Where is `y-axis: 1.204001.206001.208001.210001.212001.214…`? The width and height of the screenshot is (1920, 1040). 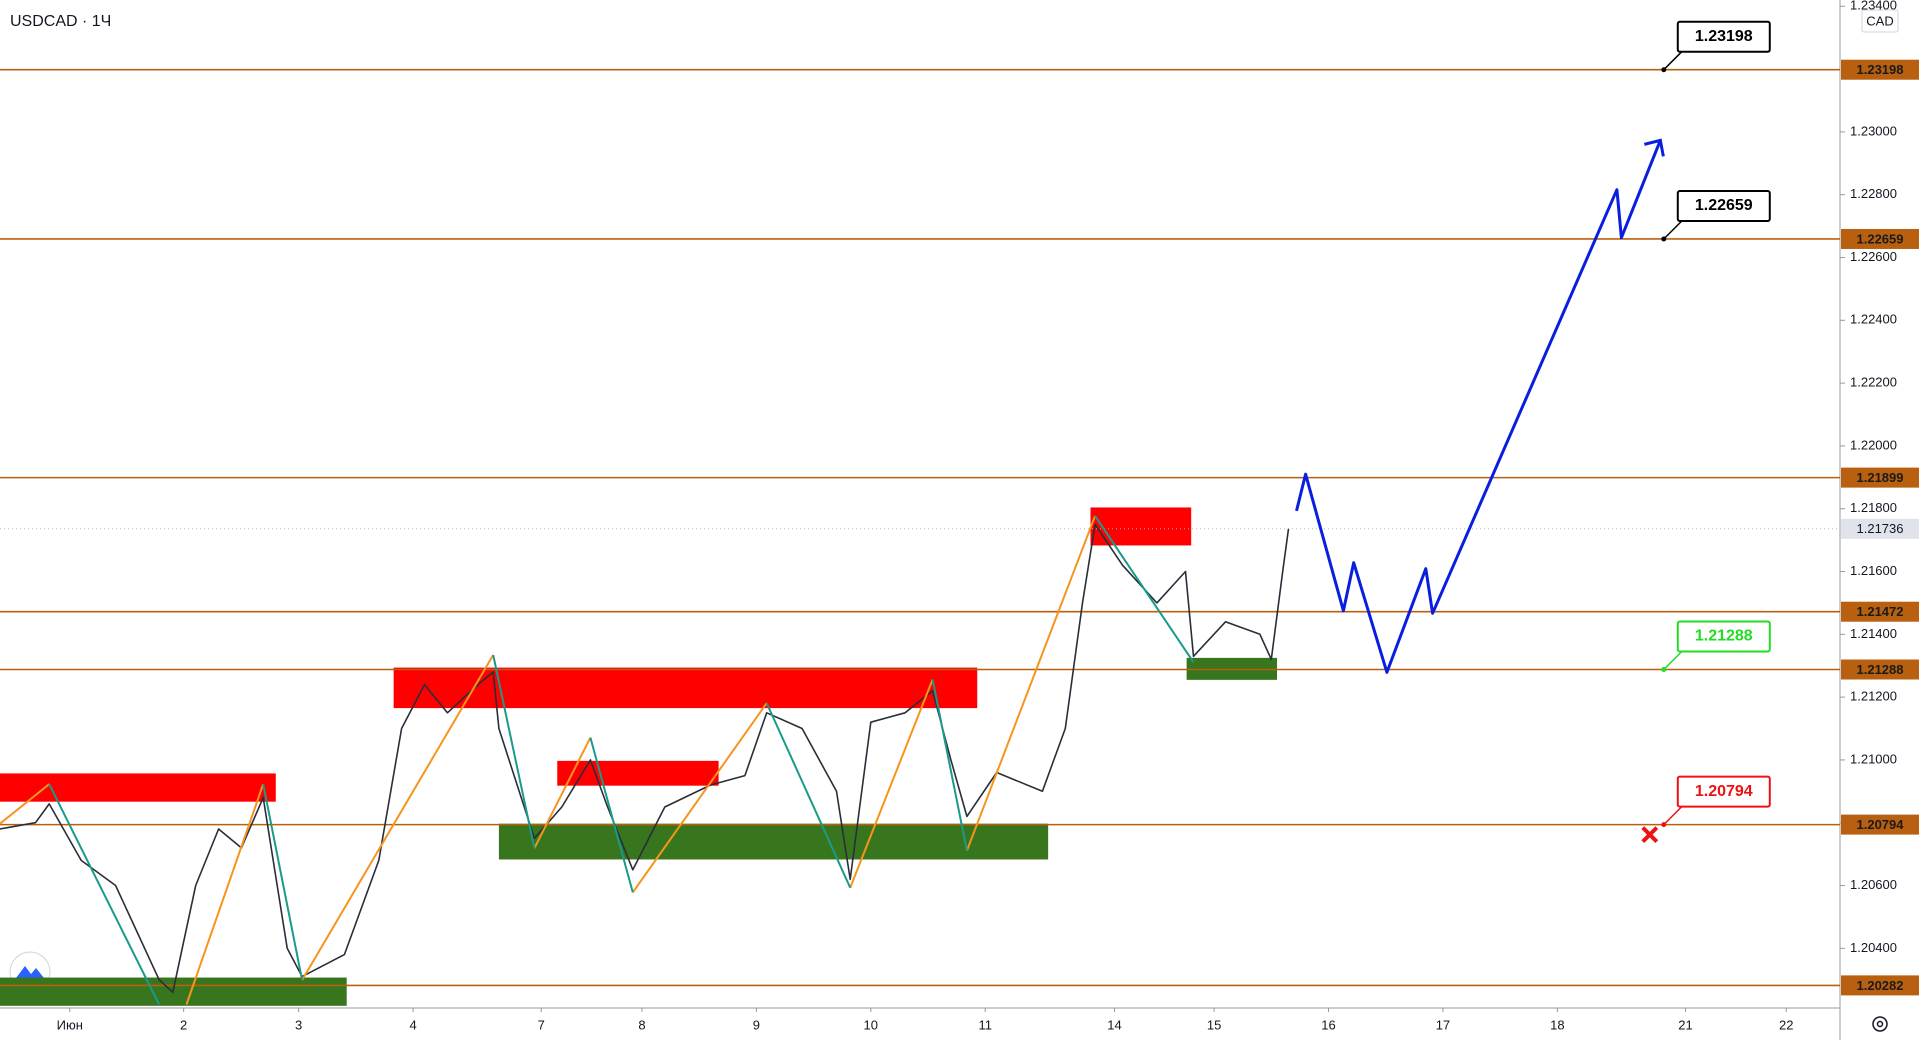 y-axis: 1.204001.206001.208001.210001.212001.214… is located at coordinates (1868, 477).